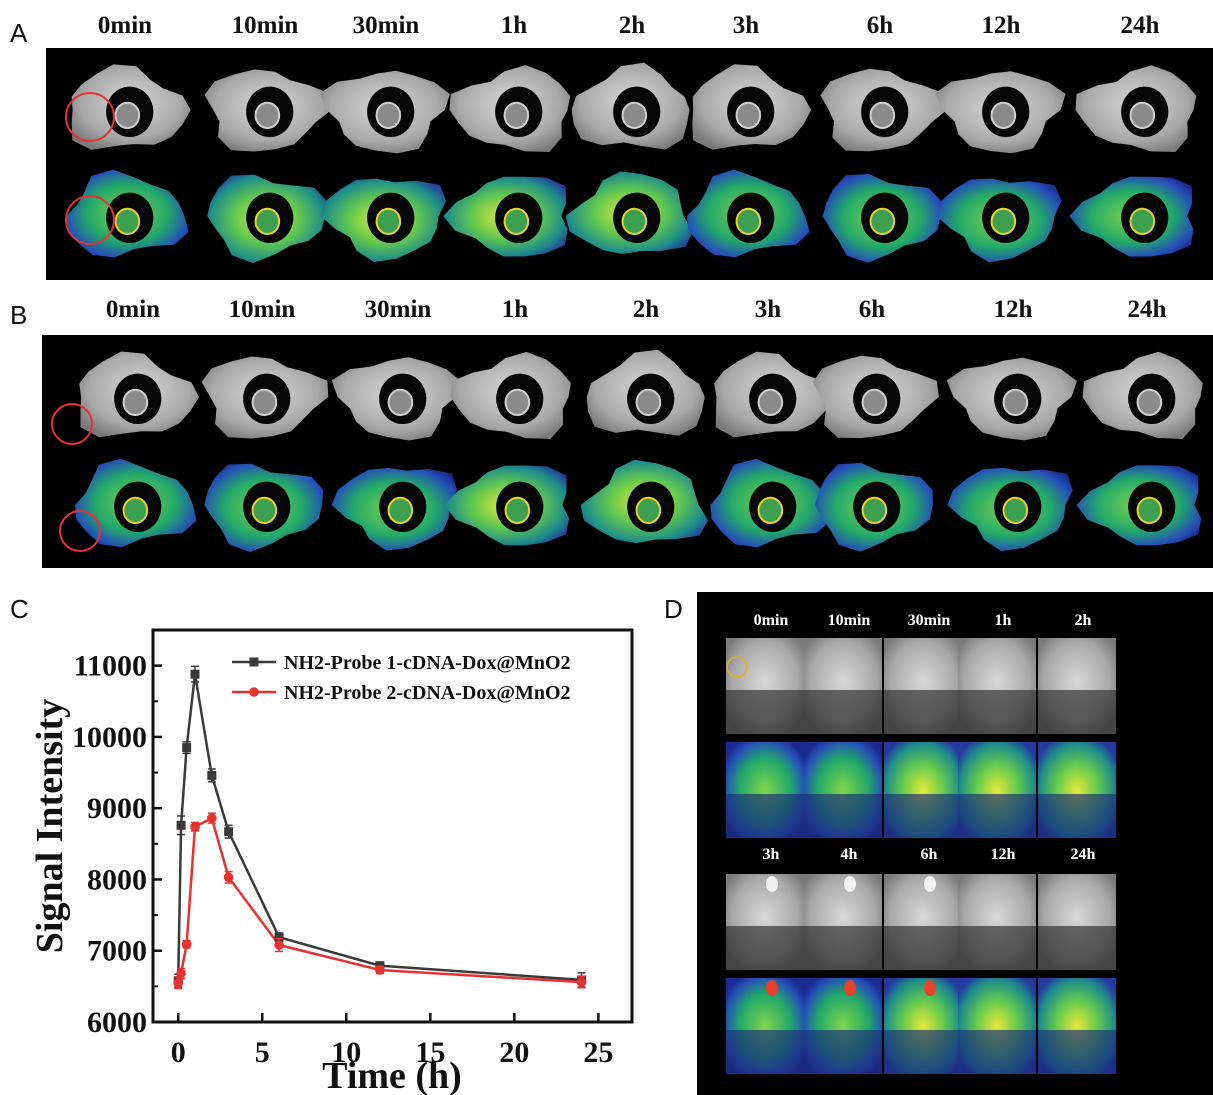  What do you see at coordinates (265, 25) in the screenshot?
I see `panel-a-time-label: 10min` at bounding box center [265, 25].